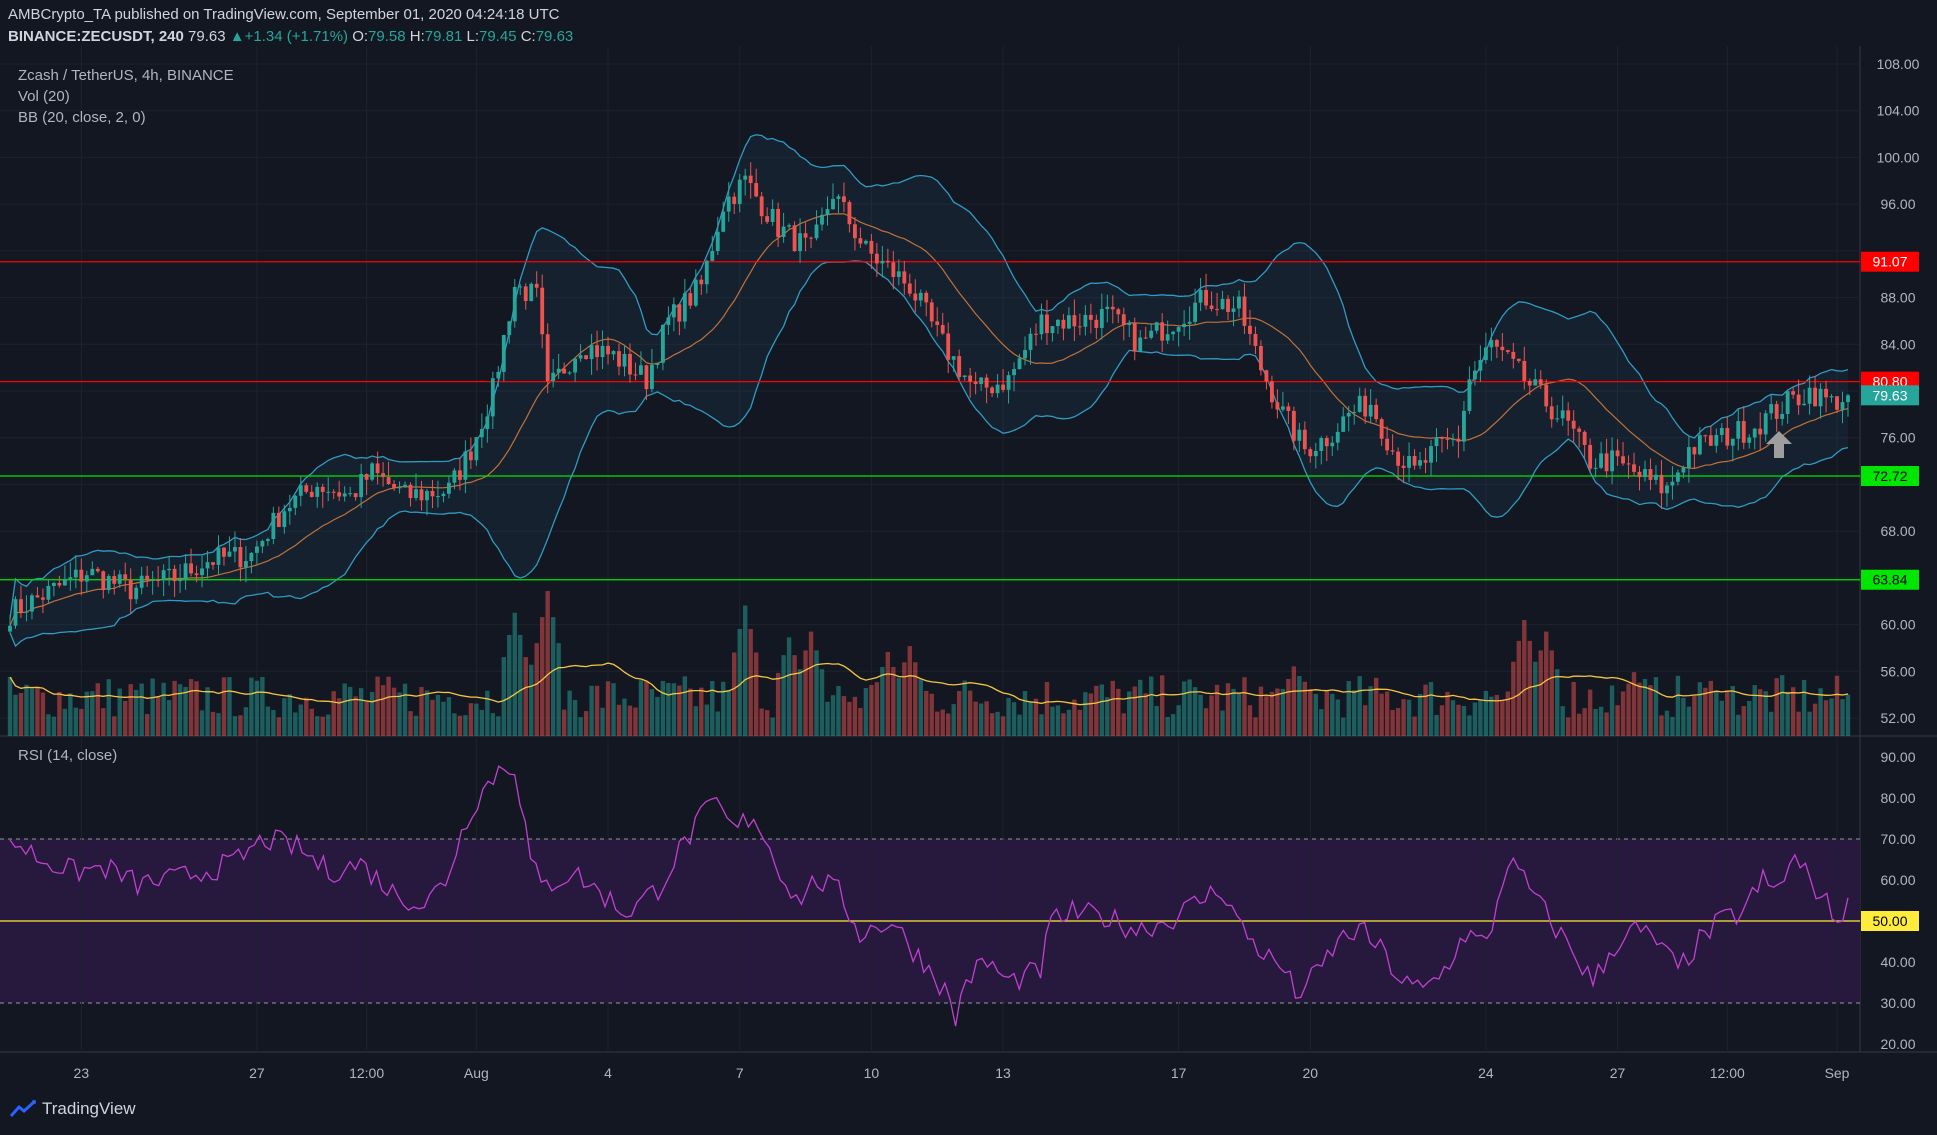 The height and width of the screenshot is (1135, 1937). I want to click on price-tick-label: 52.00, so click(1897, 718).